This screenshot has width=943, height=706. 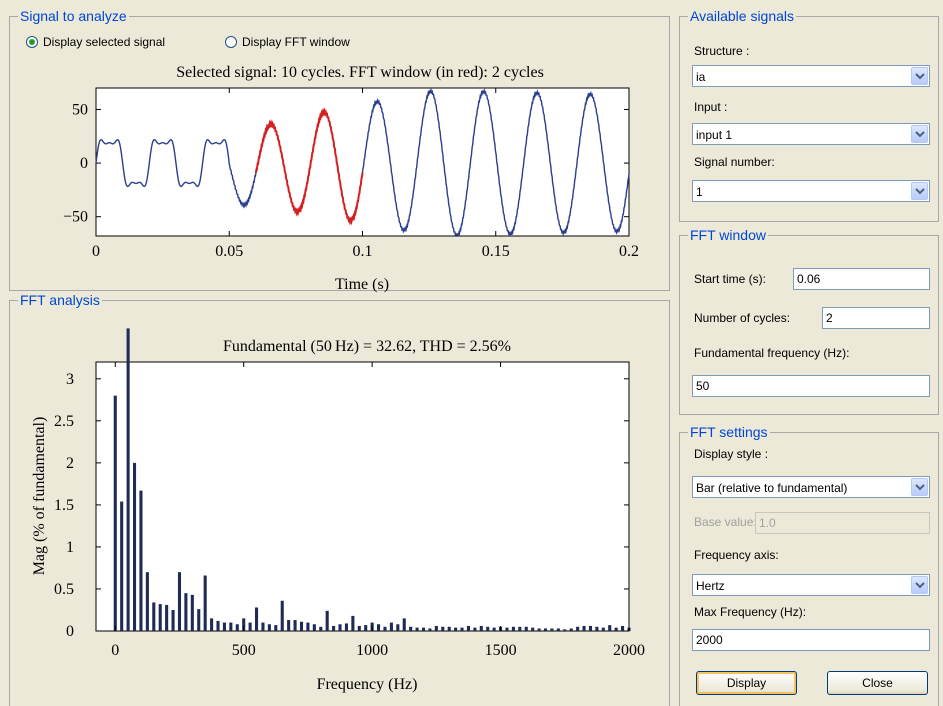 I want to click on signal-number-dropdown-button, so click(x=919, y=191).